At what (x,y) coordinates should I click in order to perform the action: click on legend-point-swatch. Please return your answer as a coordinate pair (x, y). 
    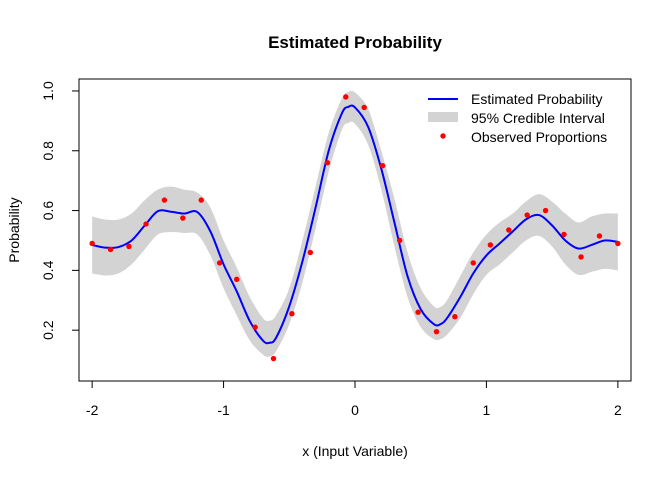
    Looking at the image, I should click on (443, 136).